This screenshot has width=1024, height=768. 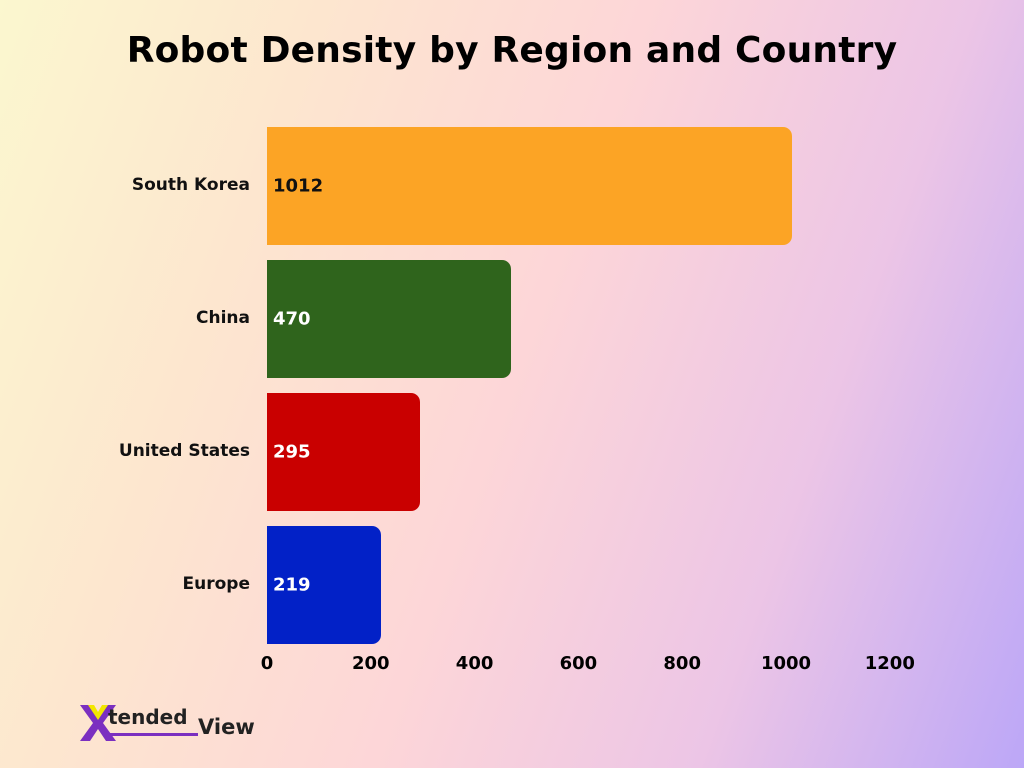 I want to click on bar-value-label: 219, so click(x=292, y=585).